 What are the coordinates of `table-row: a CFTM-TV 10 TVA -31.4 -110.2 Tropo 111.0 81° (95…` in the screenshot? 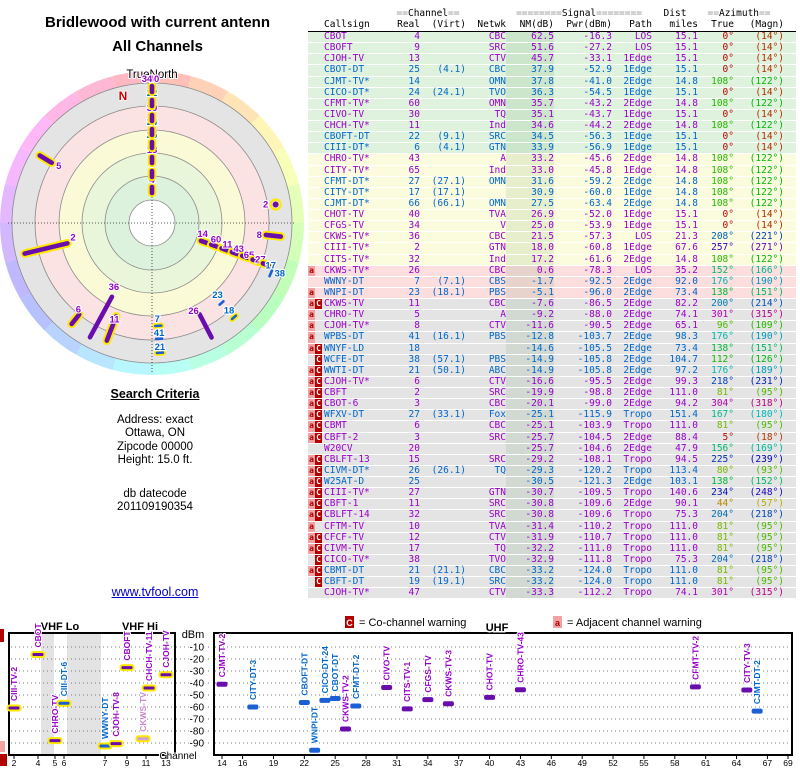 It's located at (552, 526).